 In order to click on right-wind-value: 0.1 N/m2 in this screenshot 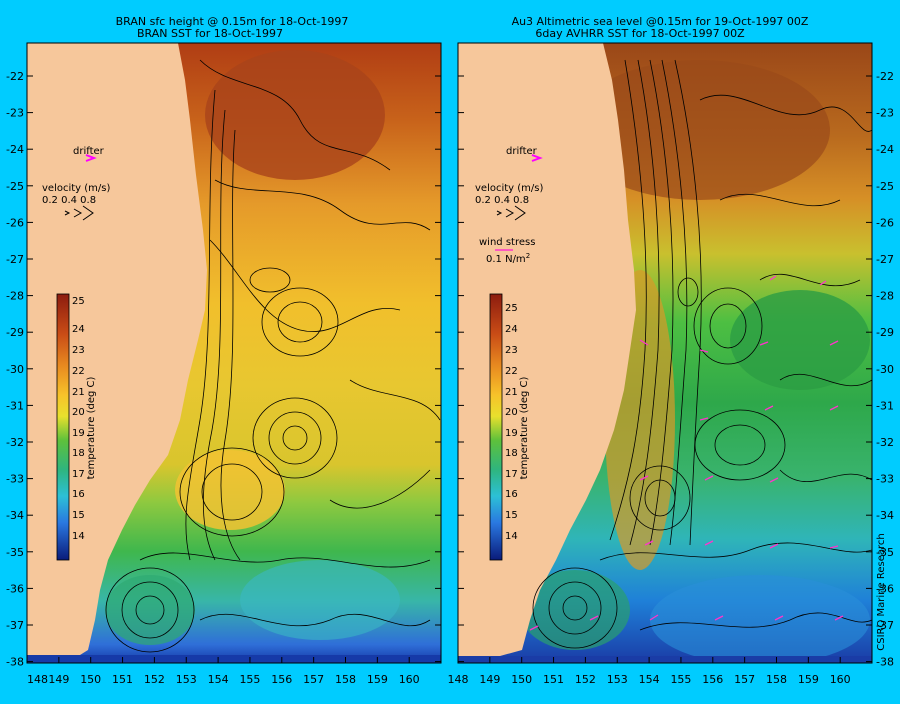, I will do `click(508, 258)`.